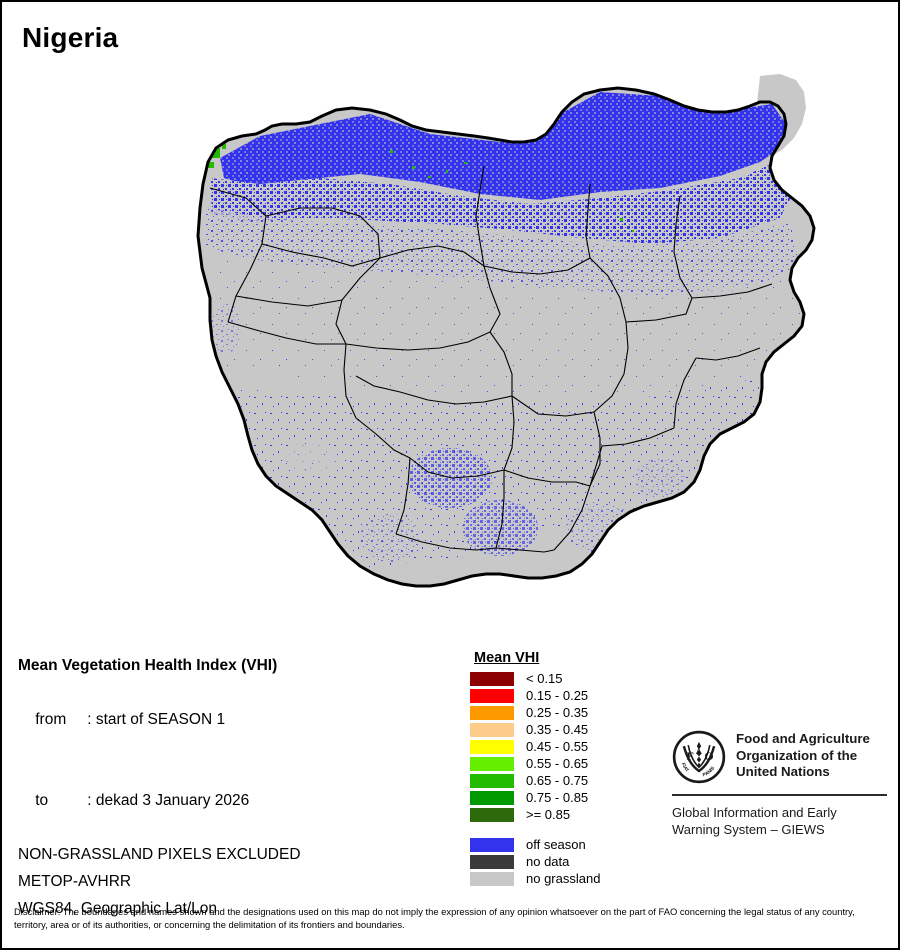  I want to click on legend-row-class-2: 0.25 - 0.35, so click(565, 712).